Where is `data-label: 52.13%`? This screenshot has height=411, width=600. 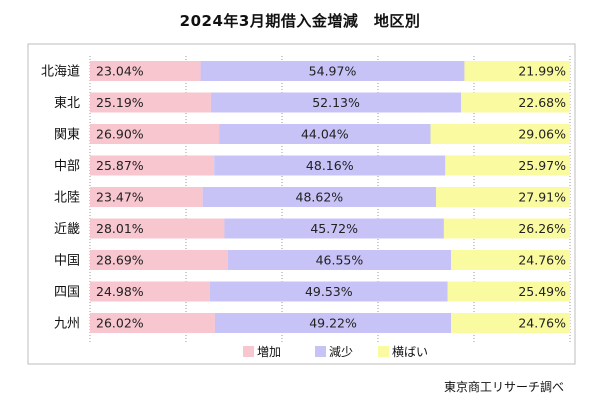
data-label: 52.13% is located at coordinates (336, 102).